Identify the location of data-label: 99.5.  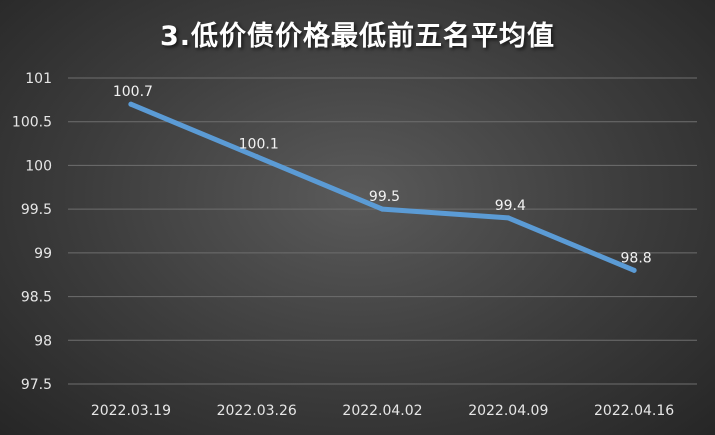
(384, 197).